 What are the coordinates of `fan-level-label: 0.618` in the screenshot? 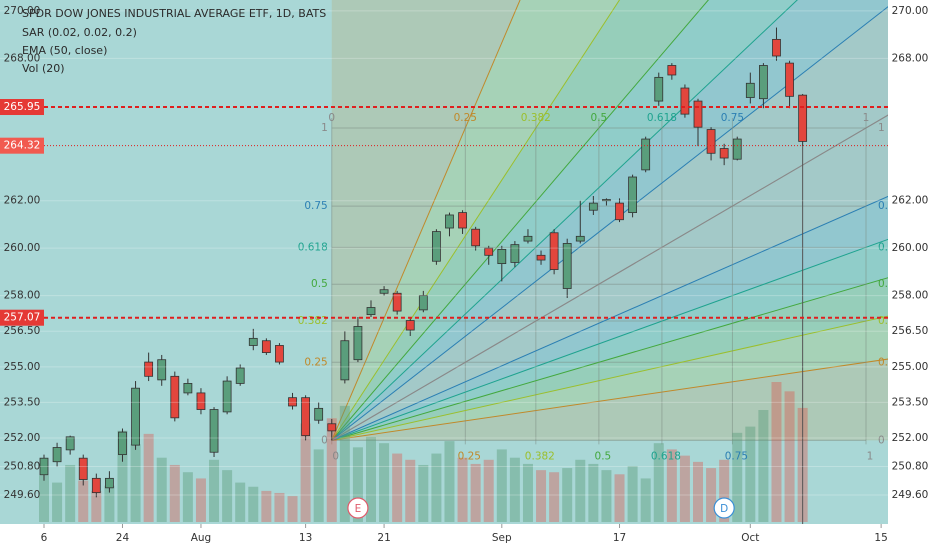 It's located at (662, 118).